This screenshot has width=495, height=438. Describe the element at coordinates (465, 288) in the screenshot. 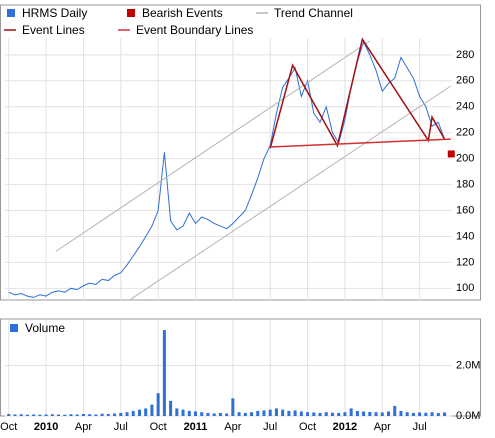

I see `y-tick-label: 100` at that location.